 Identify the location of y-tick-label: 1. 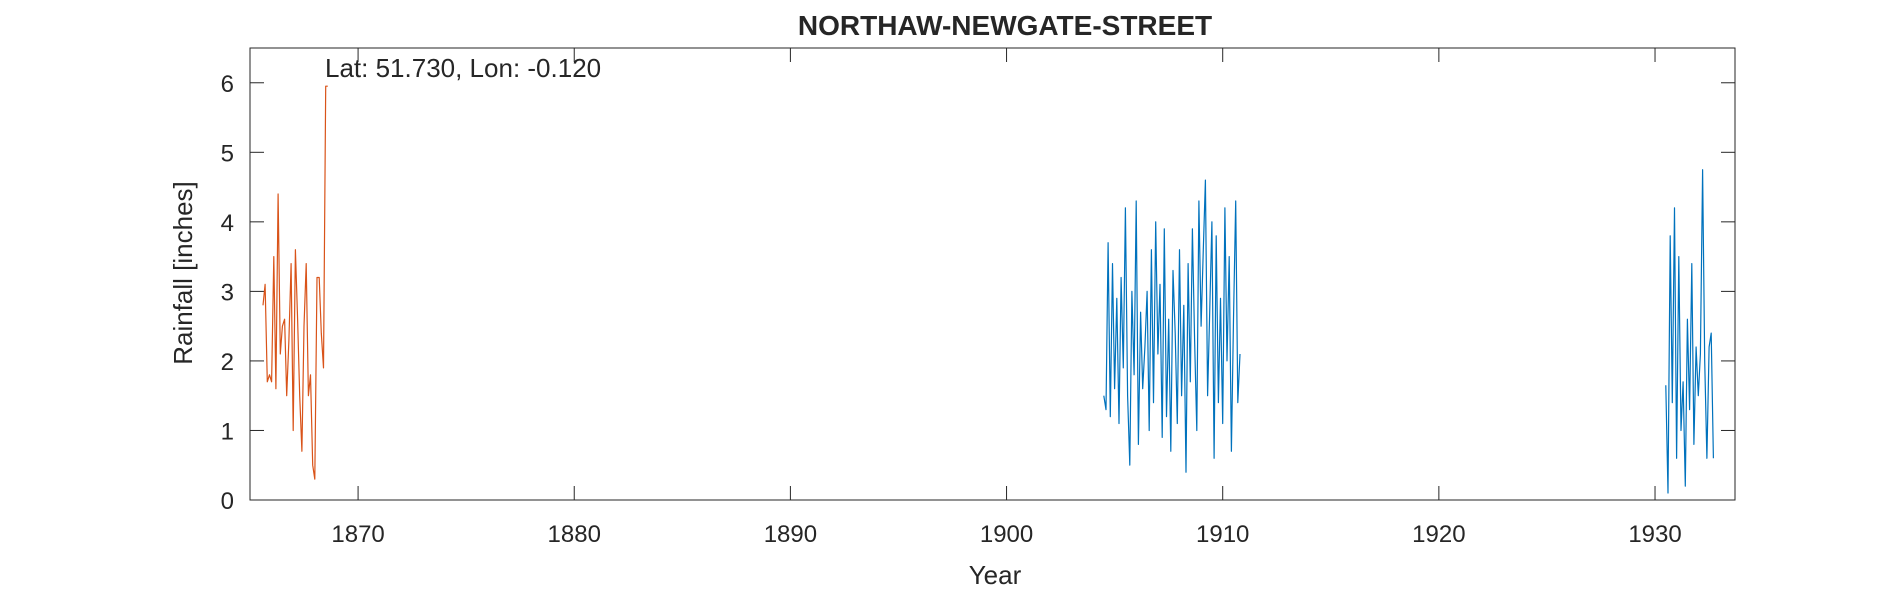
(227, 431).